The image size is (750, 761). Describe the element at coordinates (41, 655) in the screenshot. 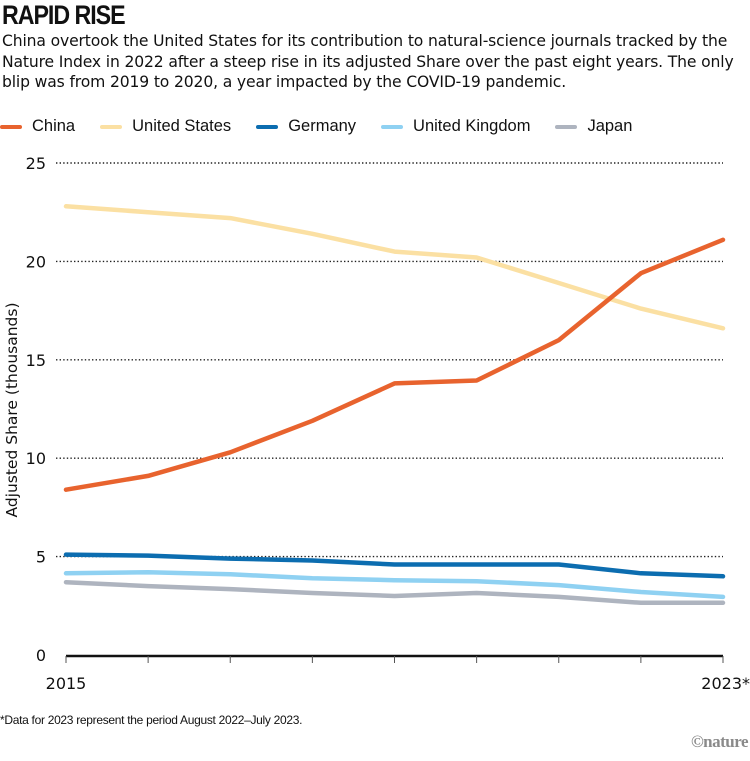

I see `y-tick-label: 0` at that location.